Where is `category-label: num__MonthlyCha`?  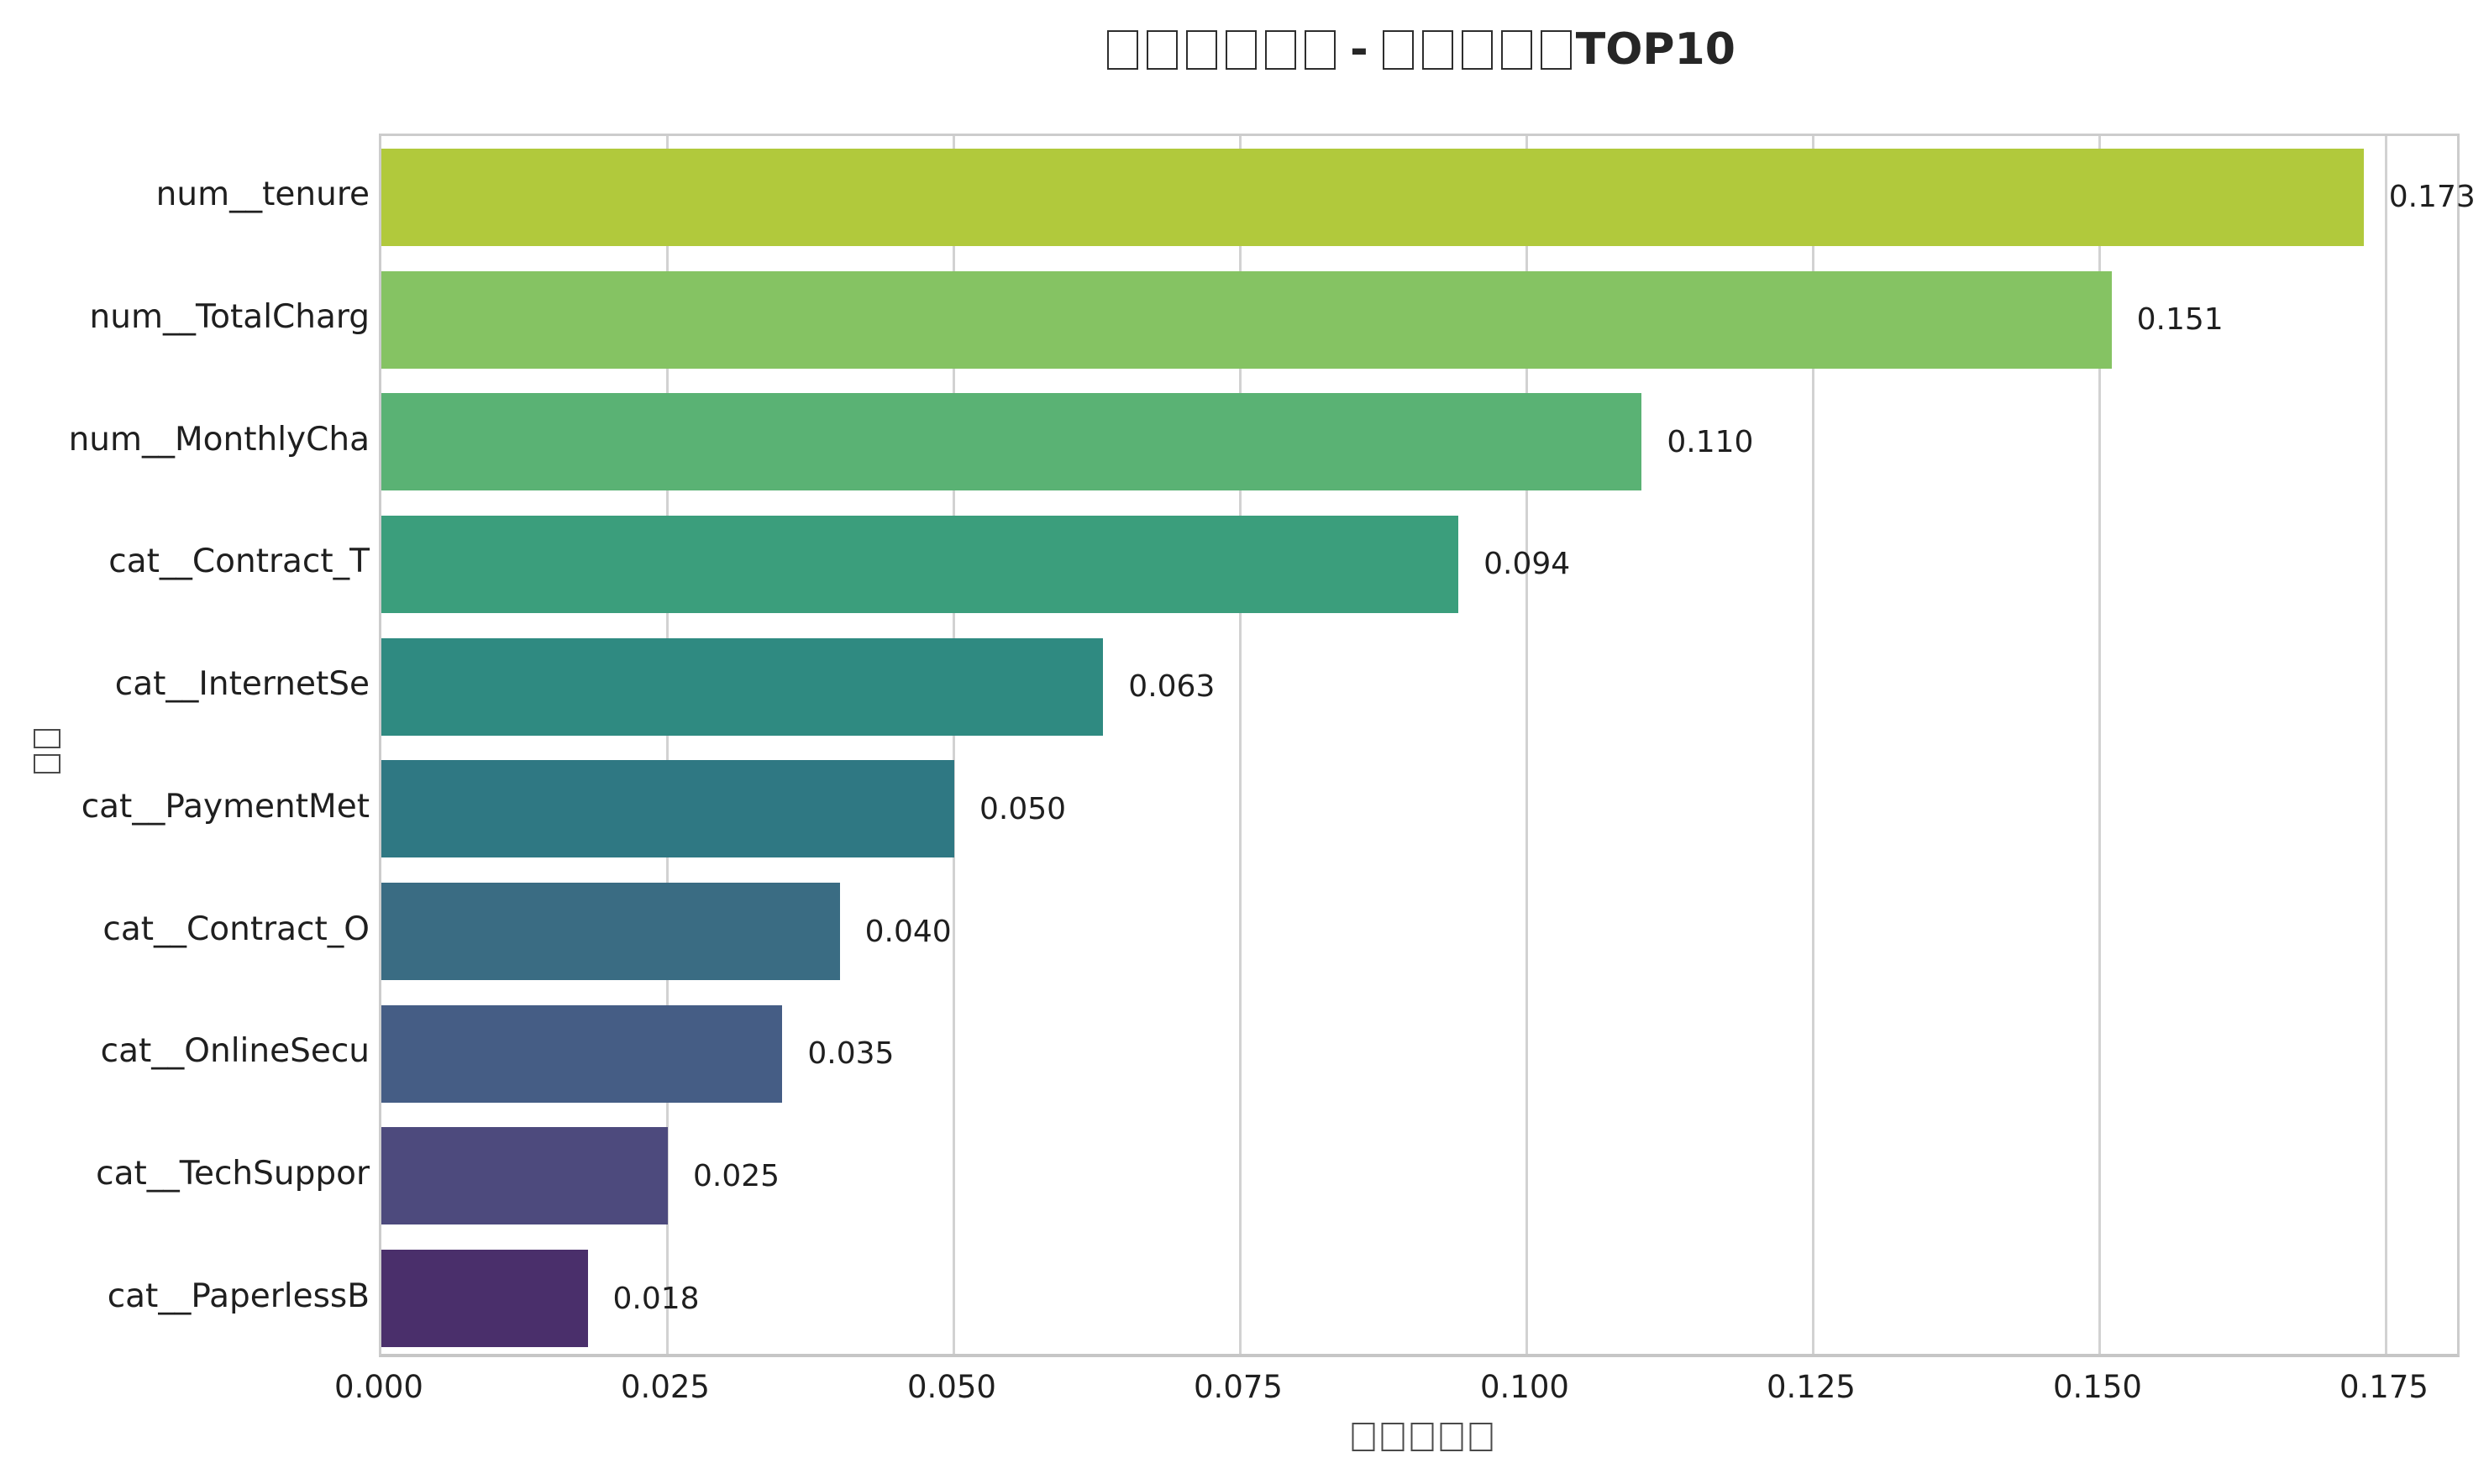 category-label: num__MonthlyCha is located at coordinates (219, 440).